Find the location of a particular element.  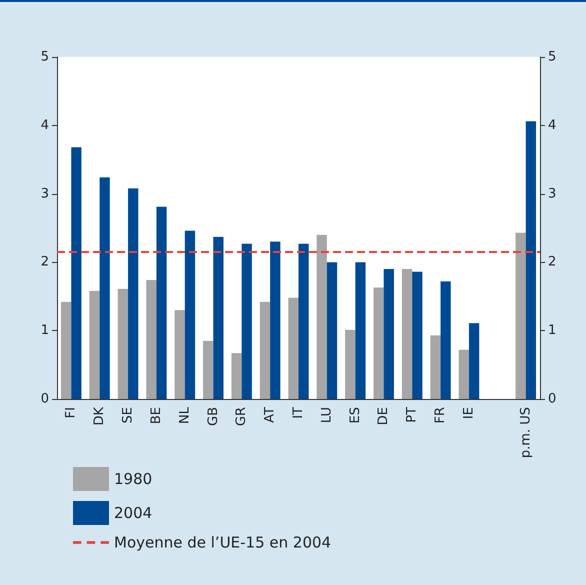

y-tick-label: 3 is located at coordinates (44, 194).